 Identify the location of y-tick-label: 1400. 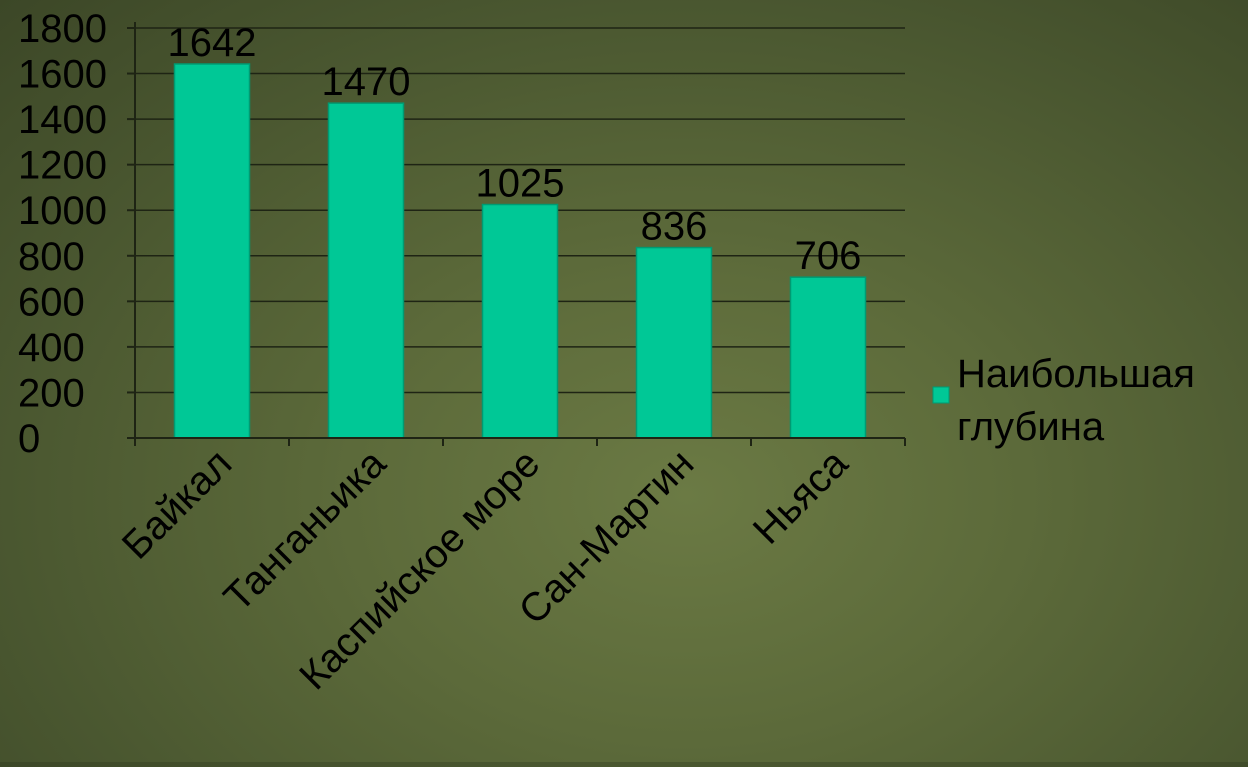
(62, 120).